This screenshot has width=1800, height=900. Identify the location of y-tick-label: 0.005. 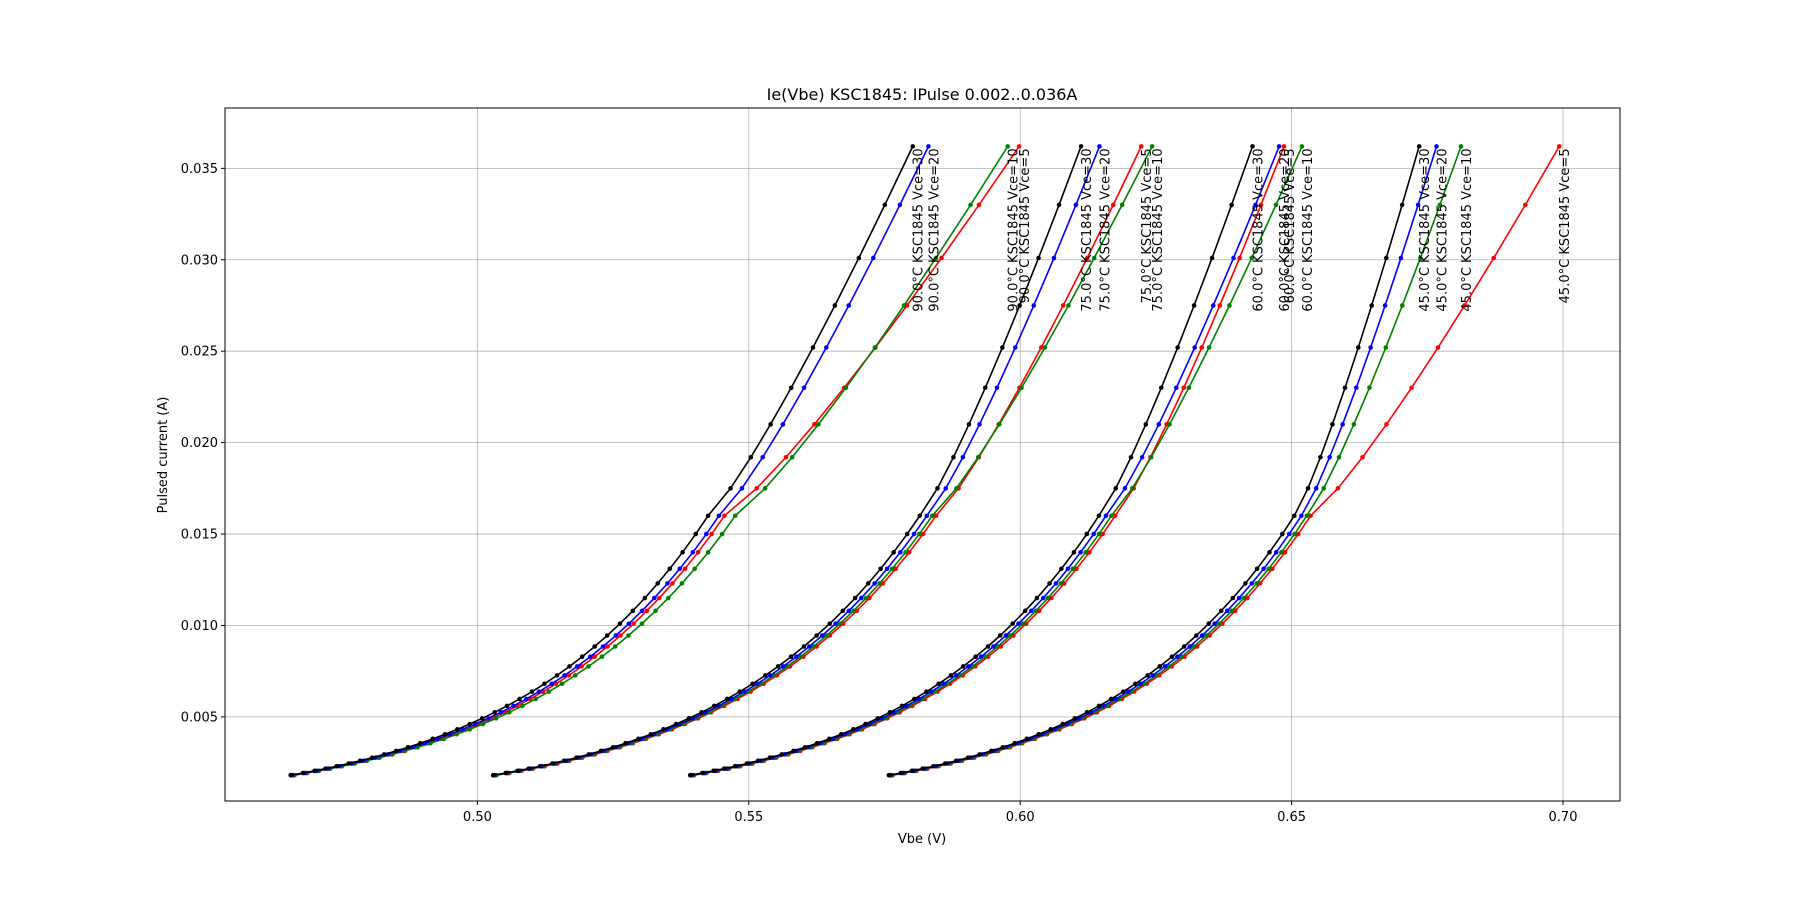
(199, 717).